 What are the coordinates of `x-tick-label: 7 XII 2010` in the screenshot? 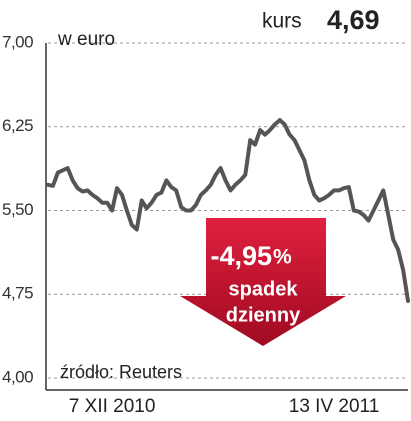 It's located at (112, 406).